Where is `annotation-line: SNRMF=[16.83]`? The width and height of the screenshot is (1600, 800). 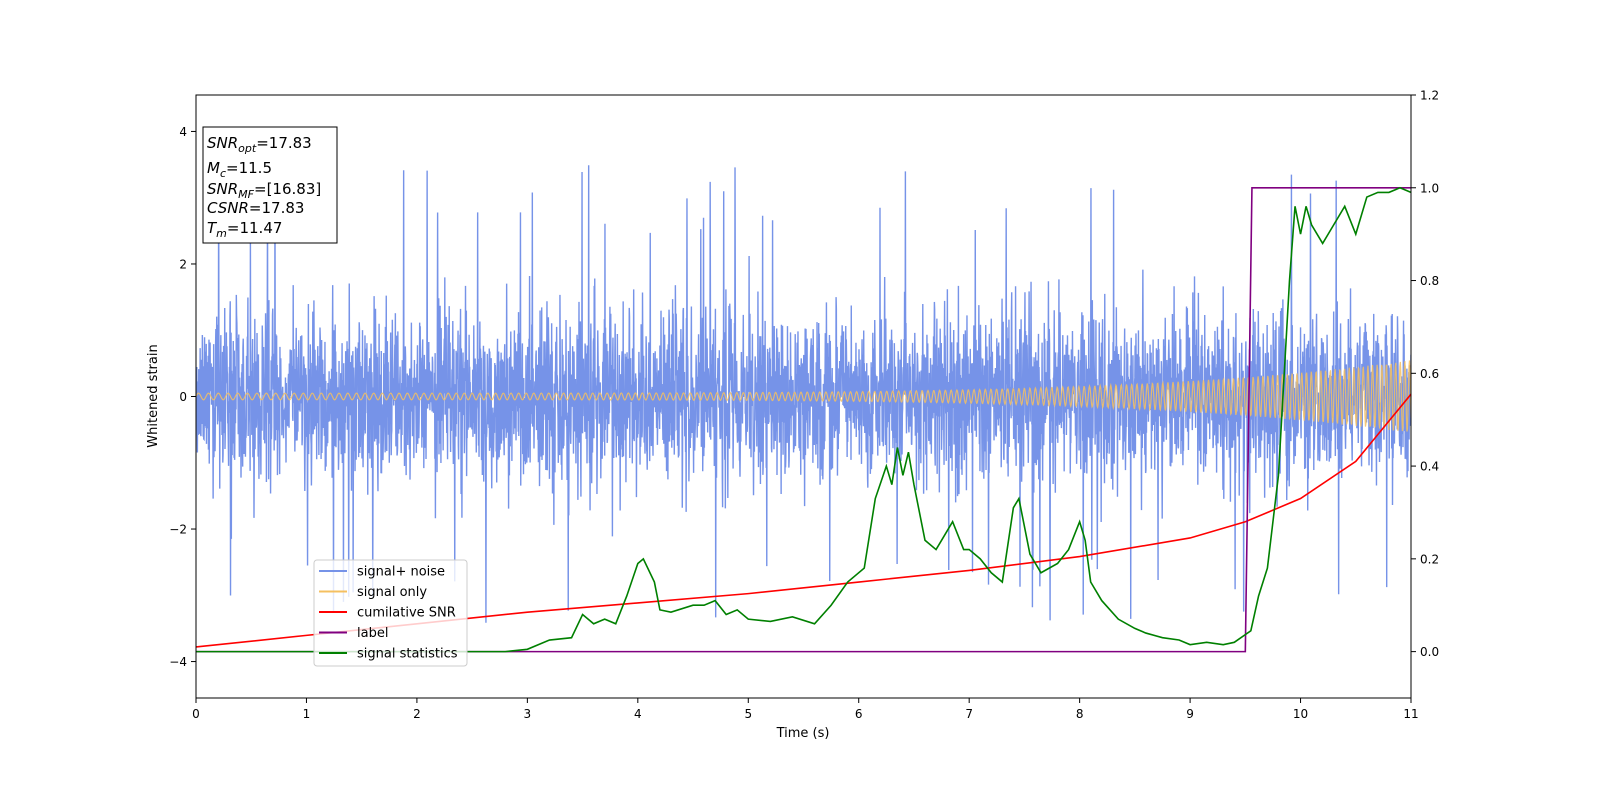
annotation-line: SNRMF=[16.83] is located at coordinates (264, 190).